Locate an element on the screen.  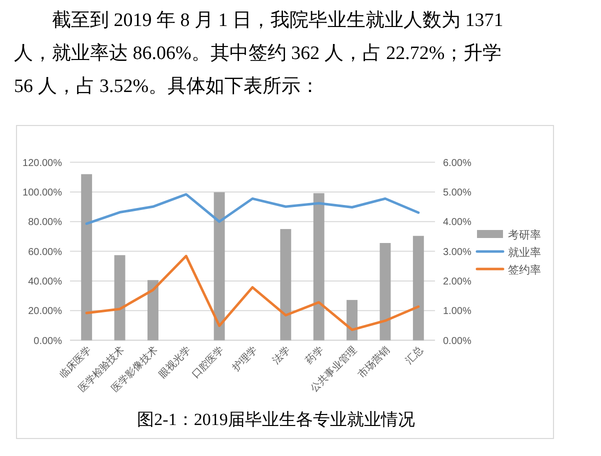
y2-tick-label: 4.00% is located at coordinates (457, 222).